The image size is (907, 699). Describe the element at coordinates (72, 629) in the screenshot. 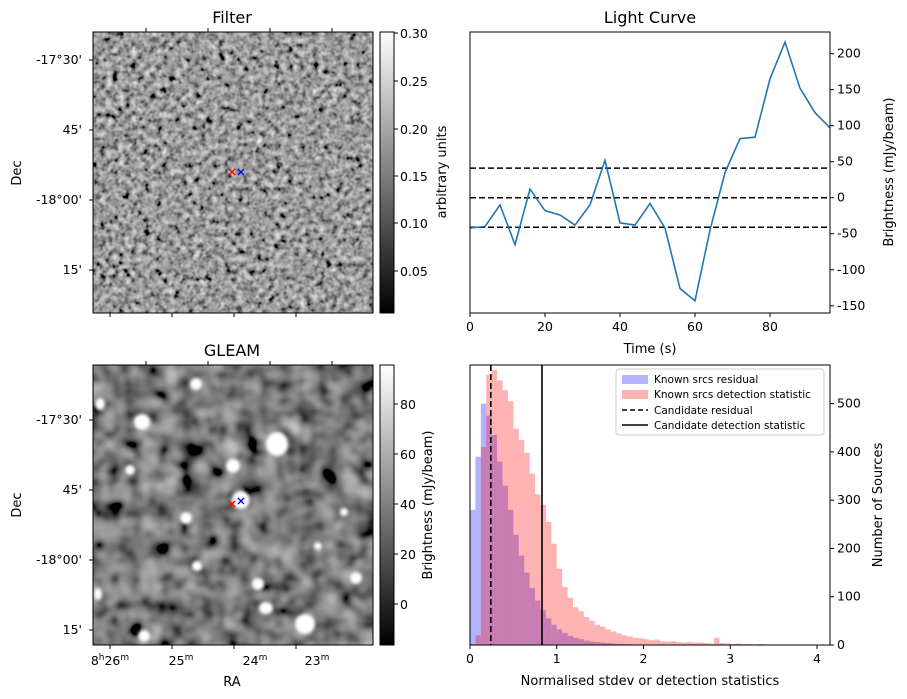

I see `gleam-ytick-label: 15'` at that location.